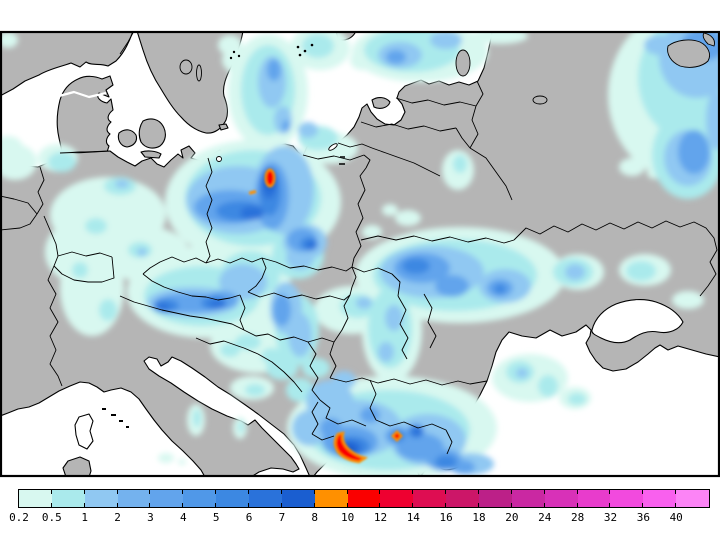 The height and width of the screenshot is (540, 720). Describe the element at coordinates (249, 517) in the screenshot. I see `colorbar-label: 6` at that location.